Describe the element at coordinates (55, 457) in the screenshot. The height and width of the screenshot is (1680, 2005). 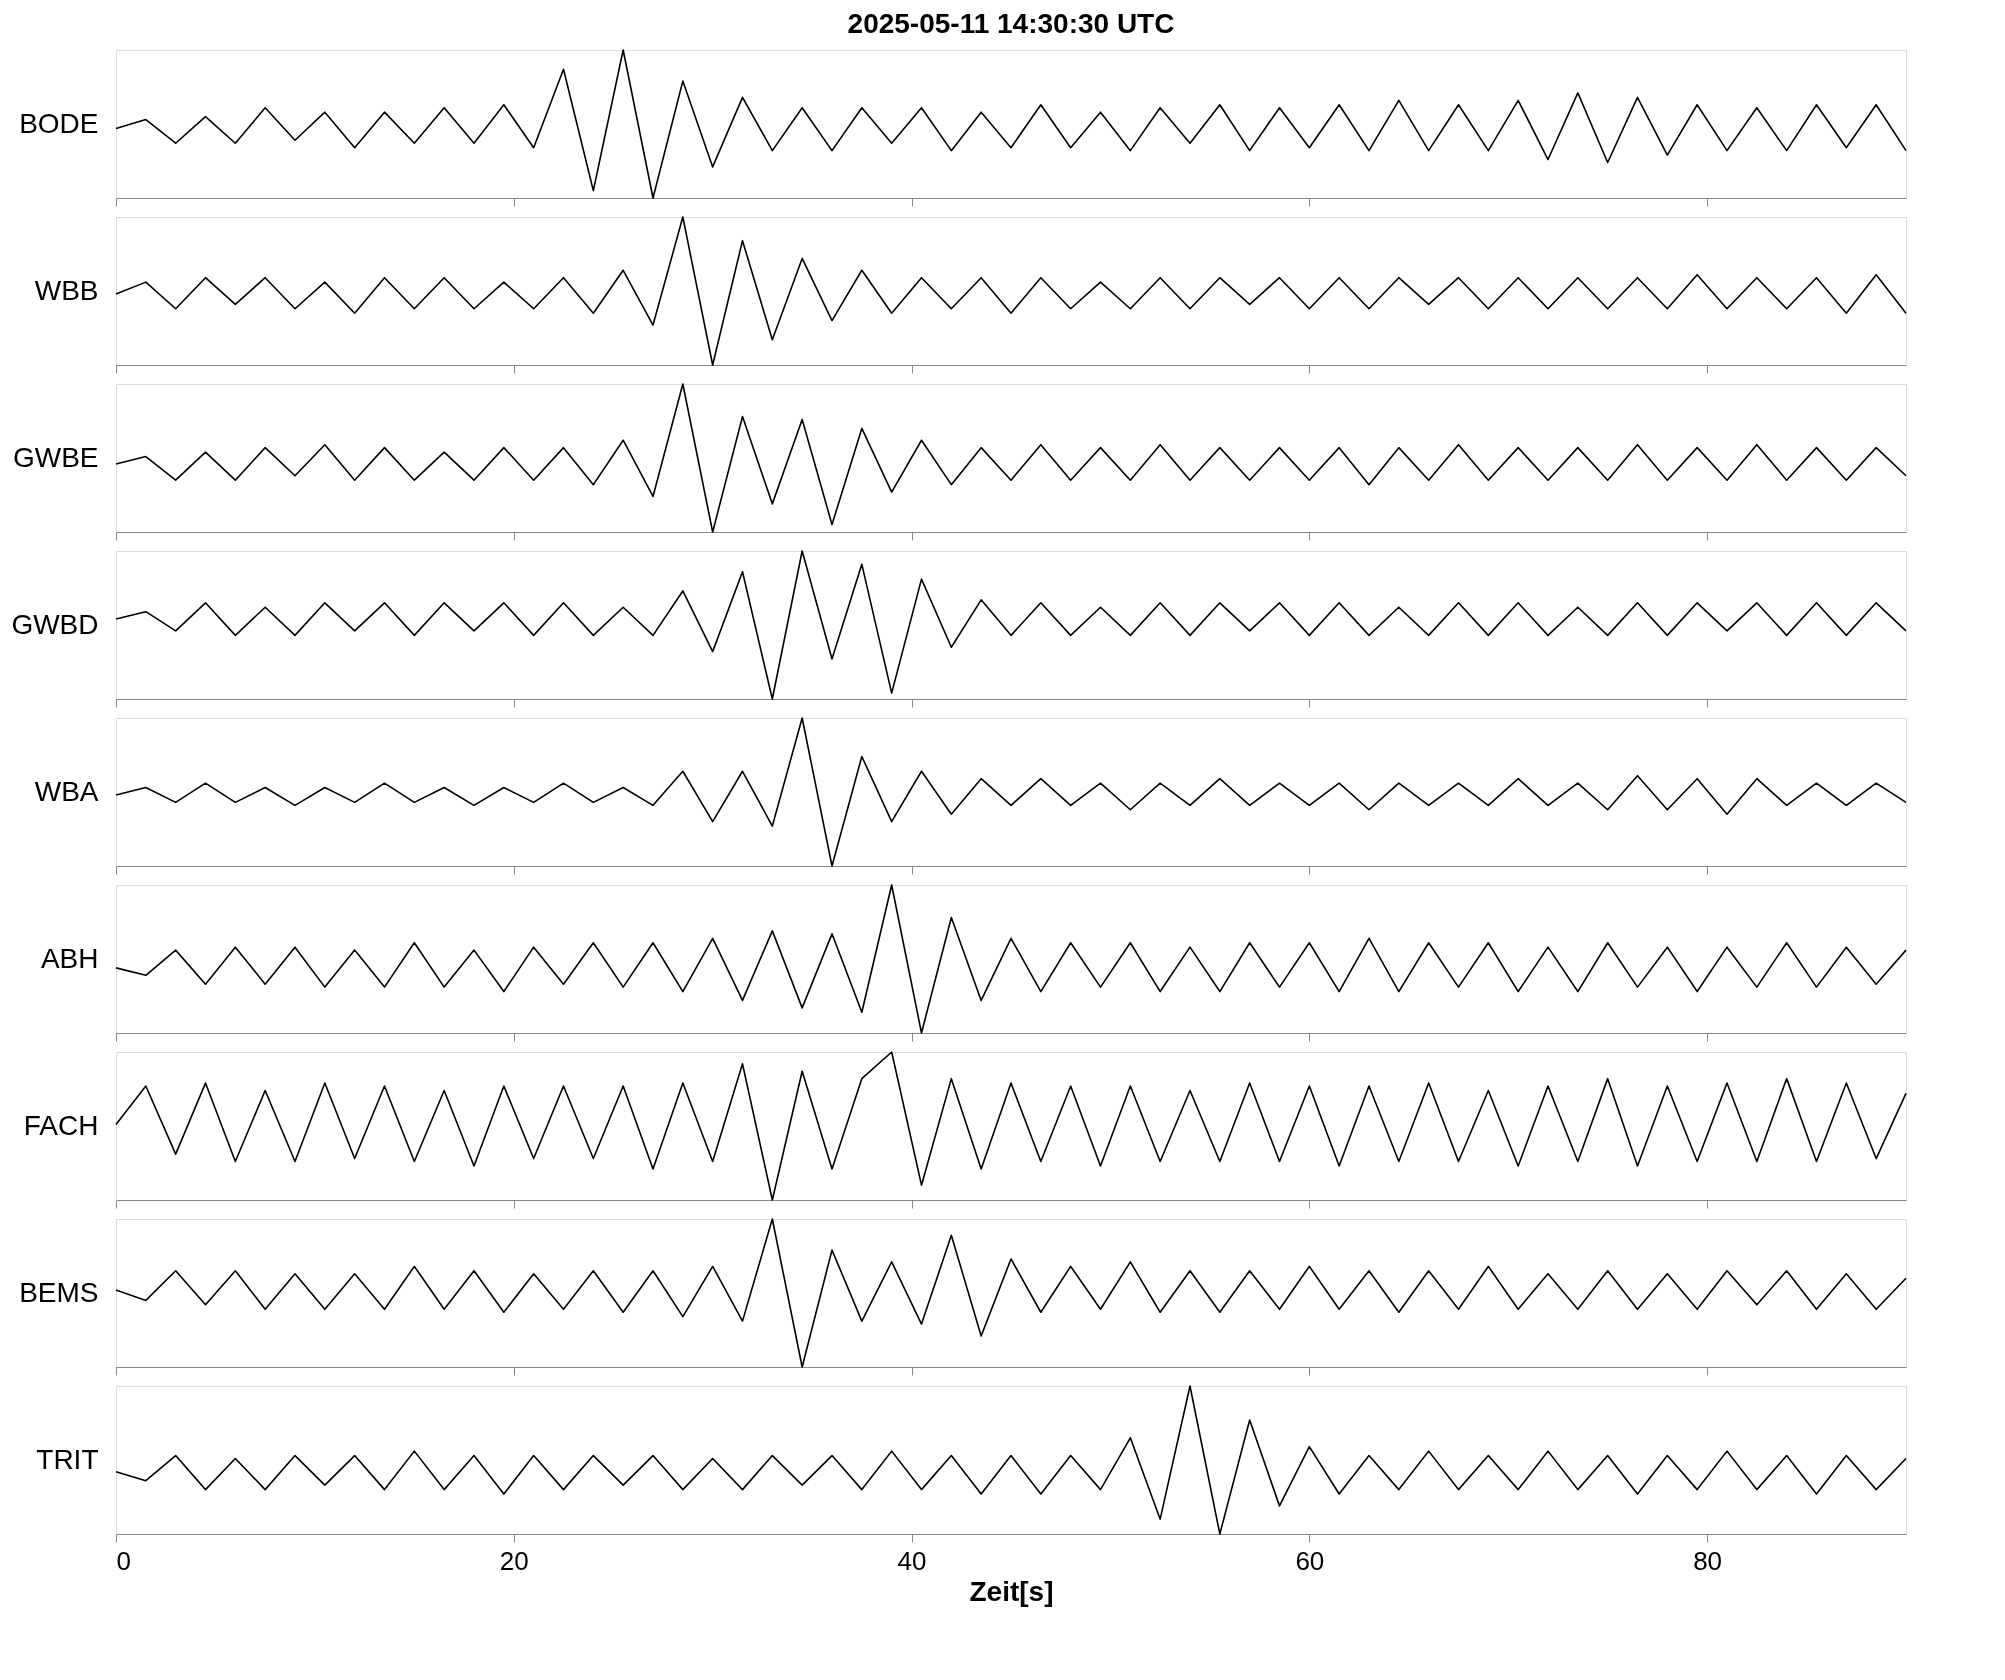
I see `y-axis-title: GWBE` at that location.